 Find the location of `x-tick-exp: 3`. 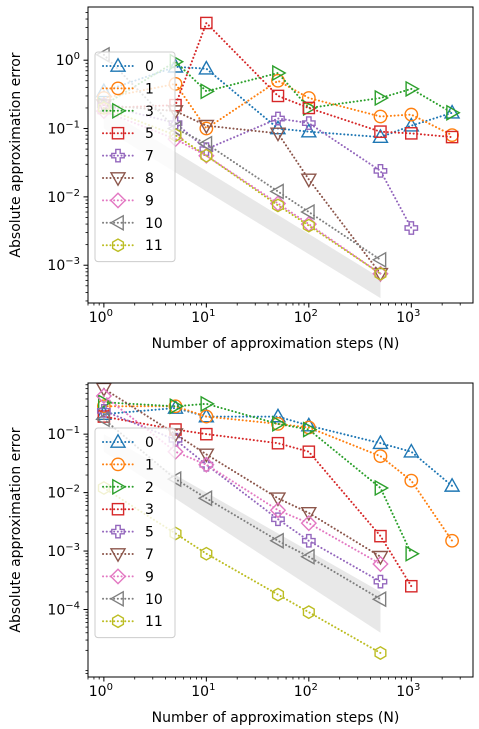

x-tick-exp: 3 is located at coordinates (417, 687).